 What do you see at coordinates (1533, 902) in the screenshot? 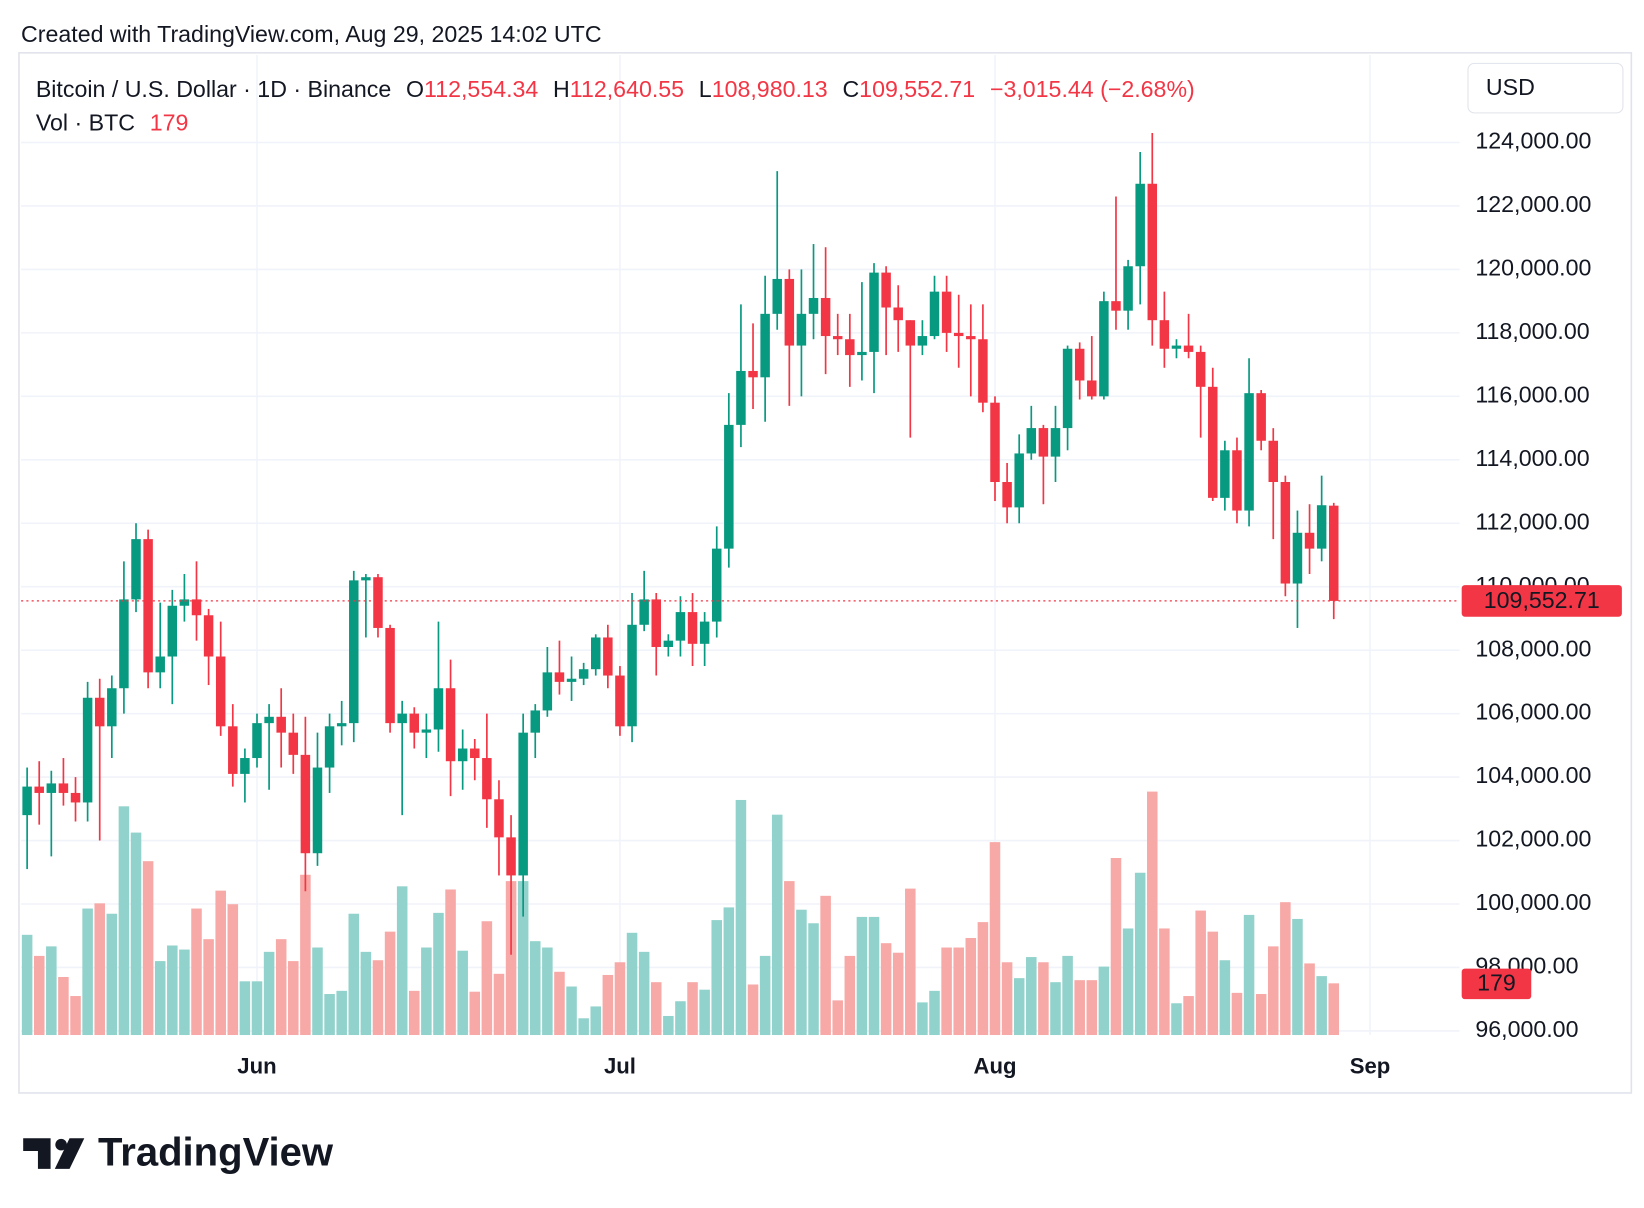
I see `y-tick-label: 100,000.00` at bounding box center [1533, 902].